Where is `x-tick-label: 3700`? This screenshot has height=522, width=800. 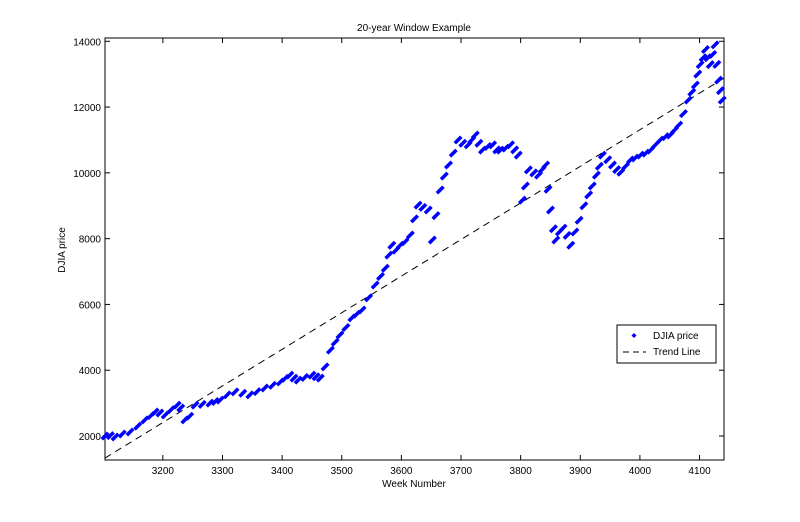 x-tick-label: 3700 is located at coordinates (461, 471).